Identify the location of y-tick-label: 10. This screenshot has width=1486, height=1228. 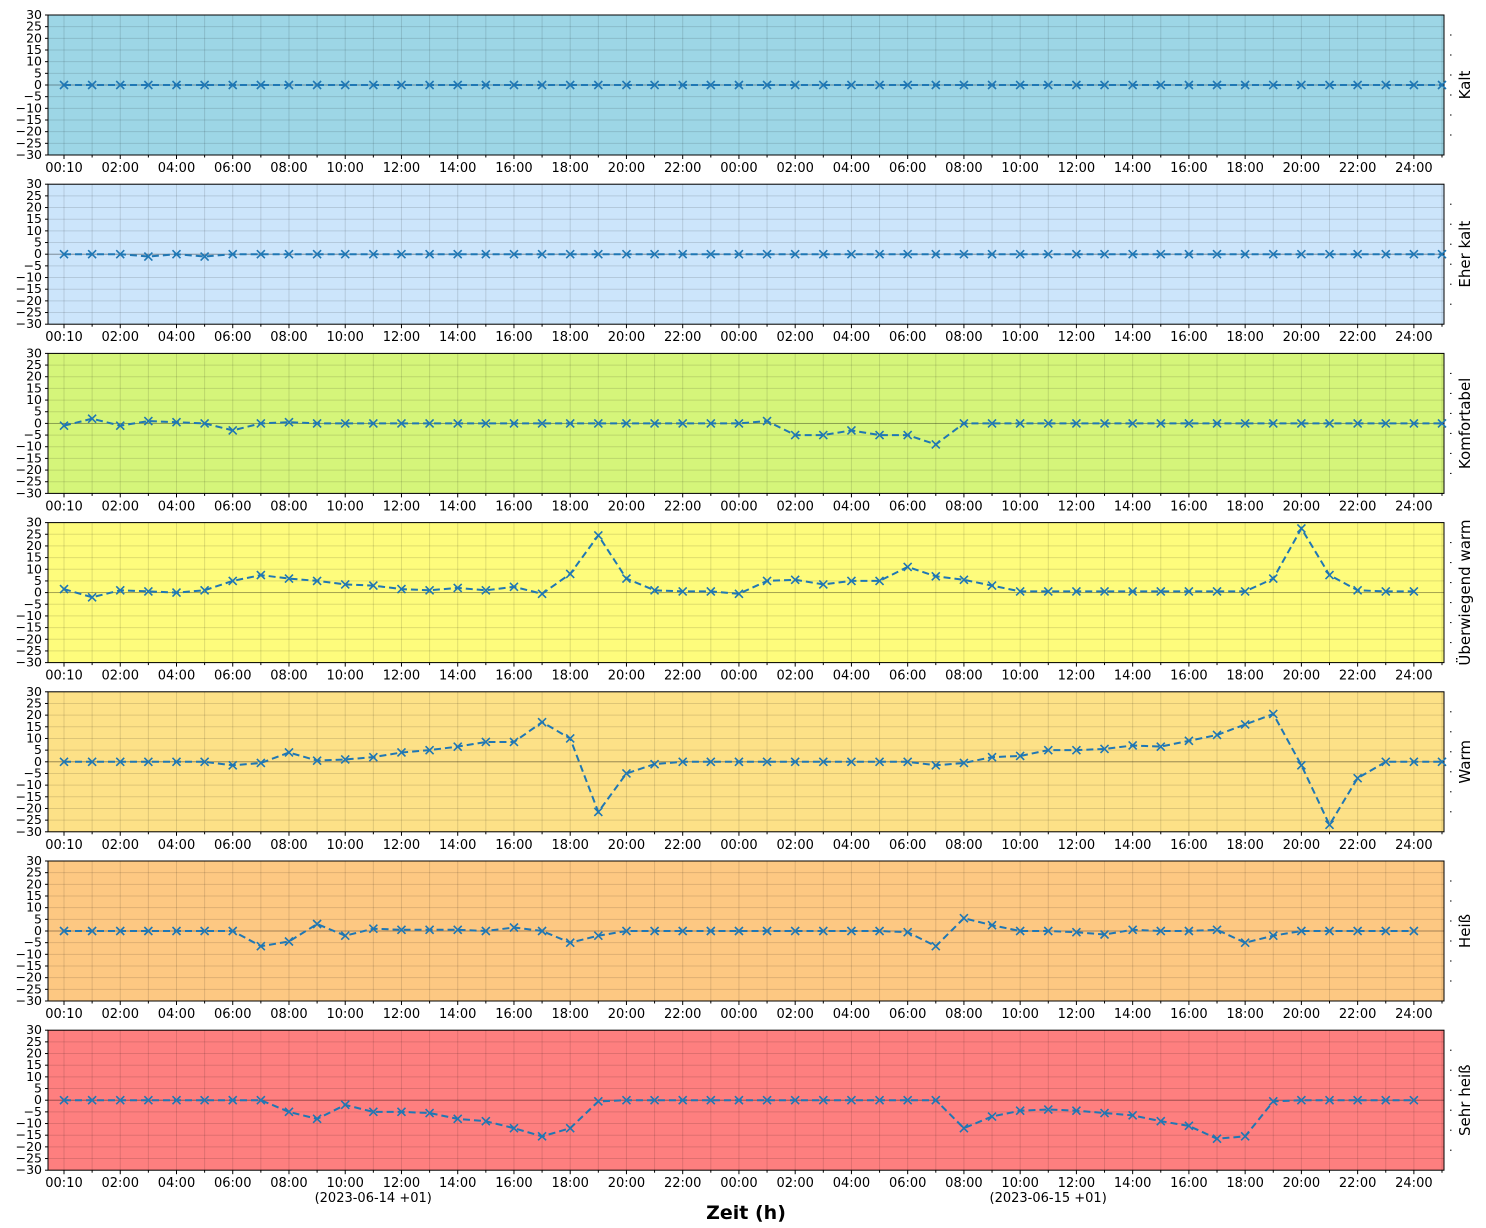
(34, 399).